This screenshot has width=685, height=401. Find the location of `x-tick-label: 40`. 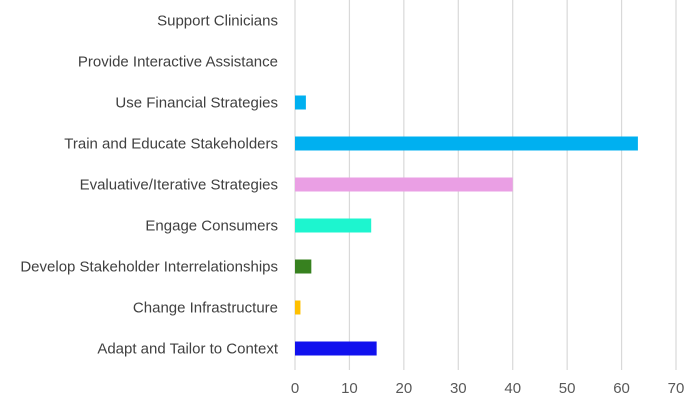

x-tick-label: 40 is located at coordinates (512, 388).